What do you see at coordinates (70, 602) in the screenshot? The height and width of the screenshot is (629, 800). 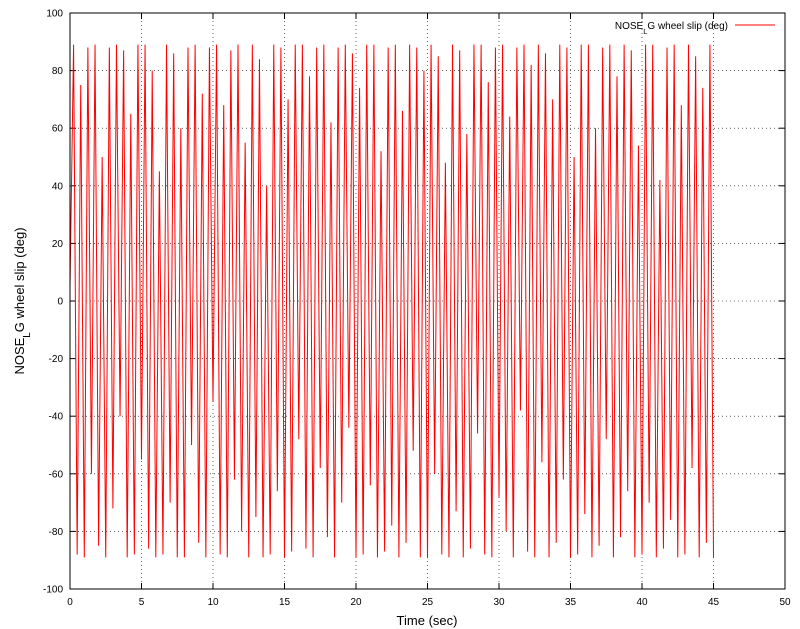 I see `x-tick-label: 0` at bounding box center [70, 602].